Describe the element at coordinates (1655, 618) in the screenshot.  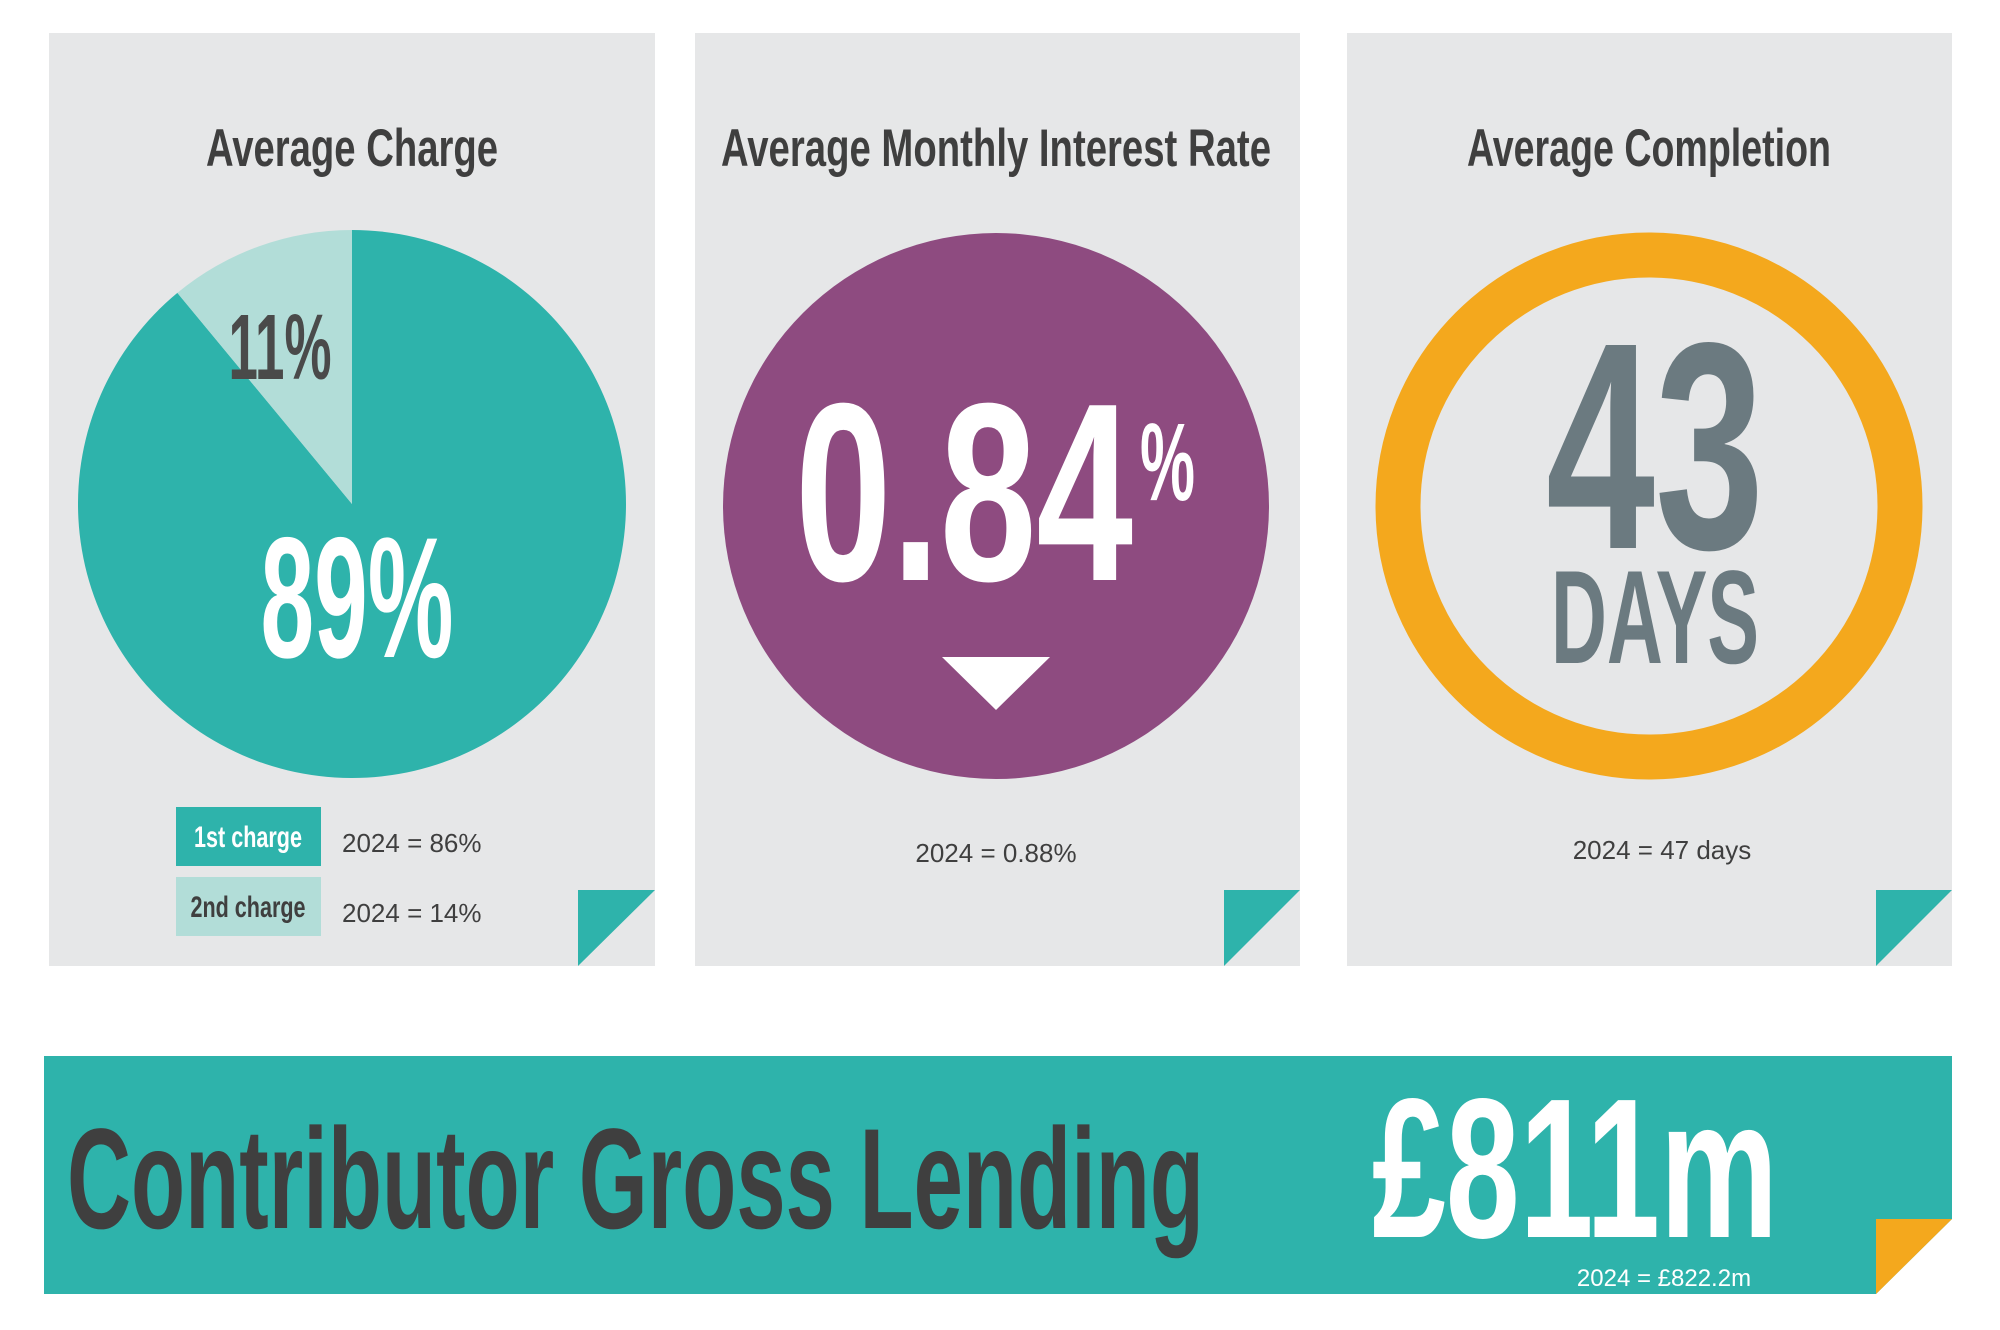
I see `days-unit: DAYS` at that location.